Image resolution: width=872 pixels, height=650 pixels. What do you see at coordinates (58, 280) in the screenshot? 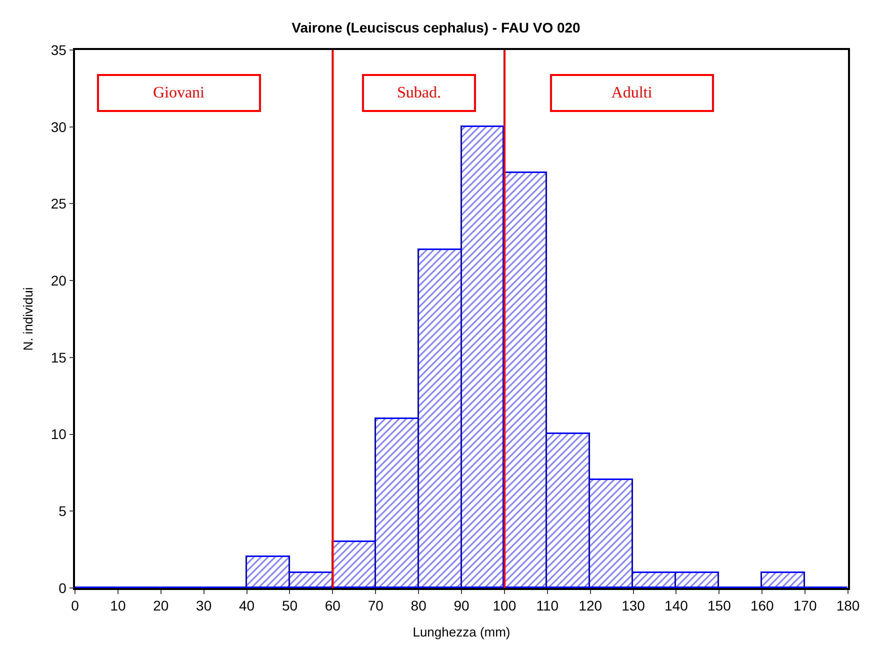
I see `y-tick-label: 20` at bounding box center [58, 280].